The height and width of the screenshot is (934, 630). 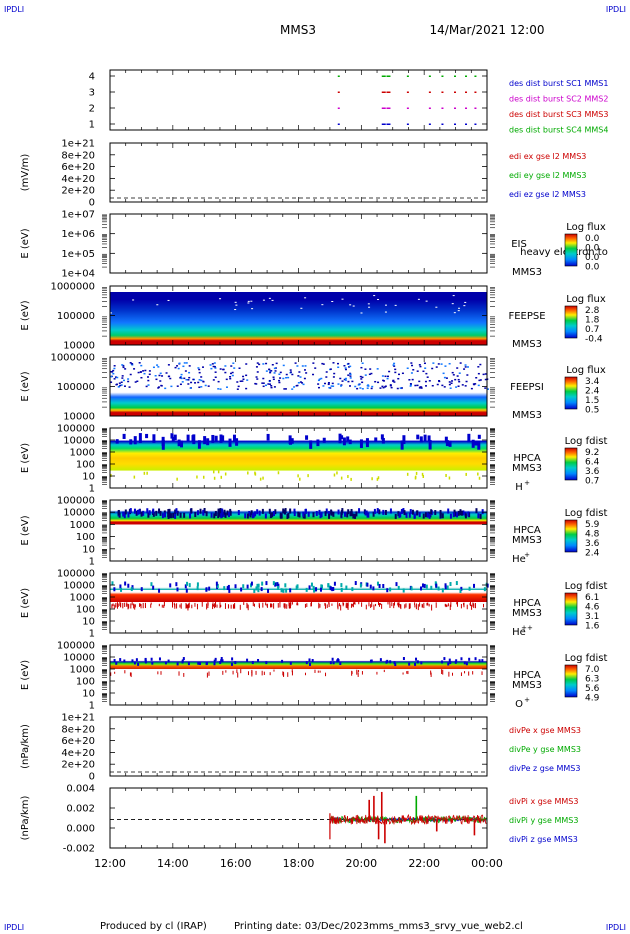 I want to click on colorbar-label: 4.6, so click(x=592, y=608).